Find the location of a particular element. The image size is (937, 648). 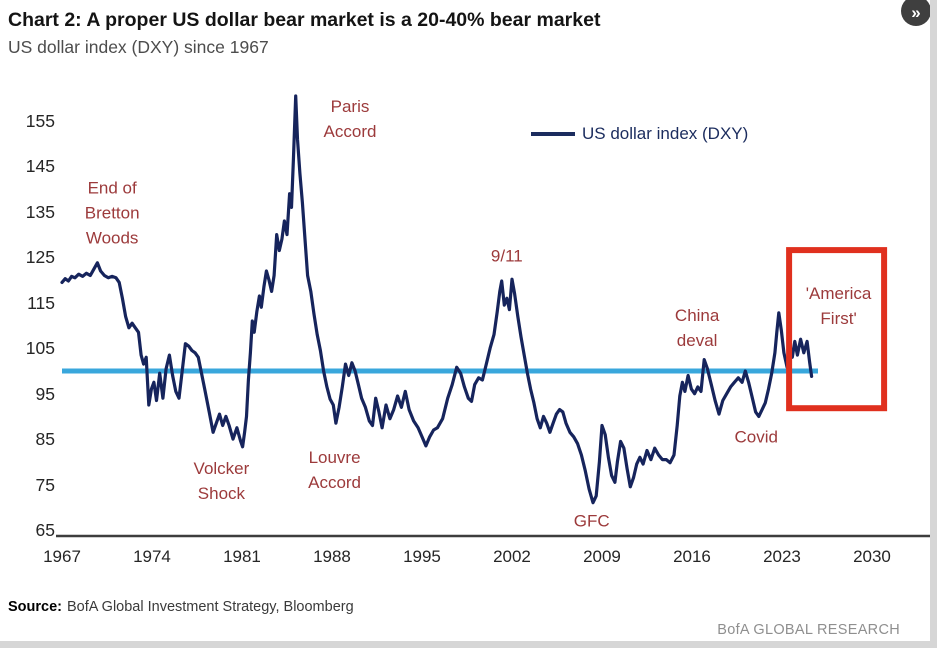

legend-line-swatch is located at coordinates (553, 134).